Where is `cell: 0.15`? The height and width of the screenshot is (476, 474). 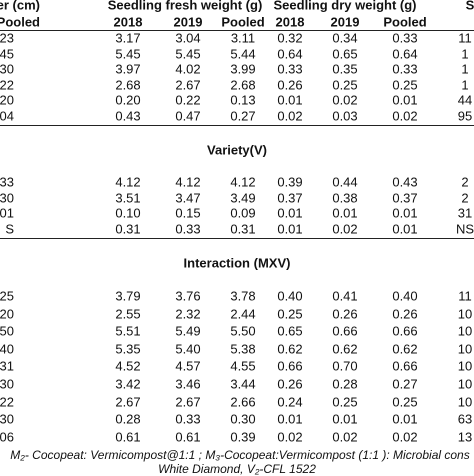
cell: 0.15 is located at coordinates (188, 213).